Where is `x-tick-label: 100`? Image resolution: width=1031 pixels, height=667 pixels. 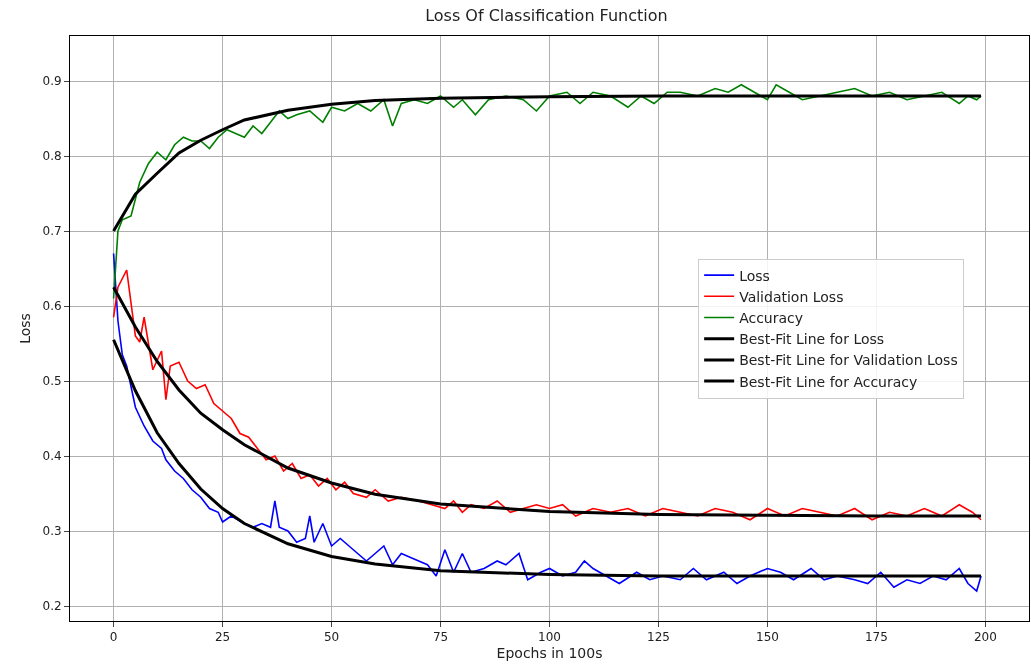
x-tick-label: 100 is located at coordinates (549, 637).